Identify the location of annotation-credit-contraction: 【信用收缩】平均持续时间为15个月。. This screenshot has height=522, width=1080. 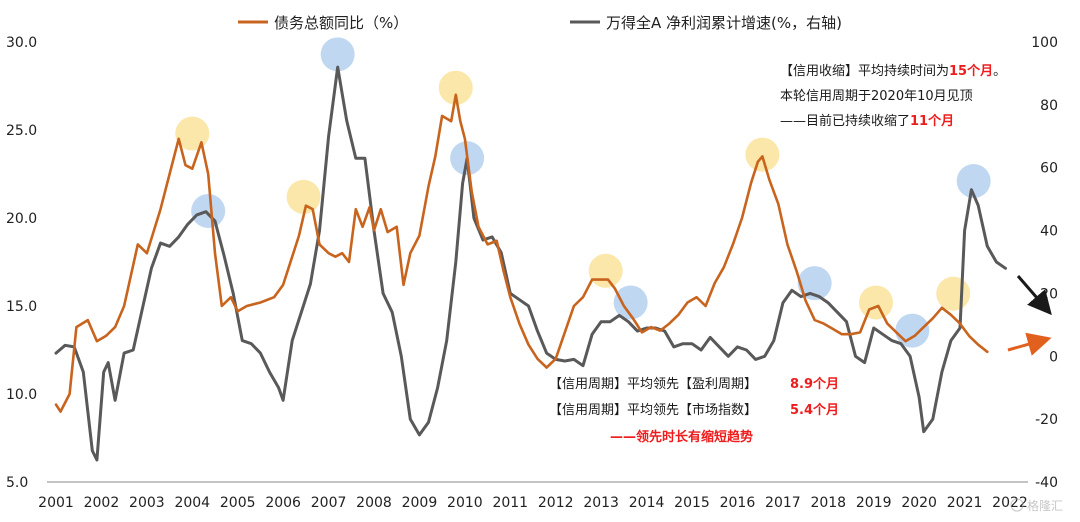
(893, 71).